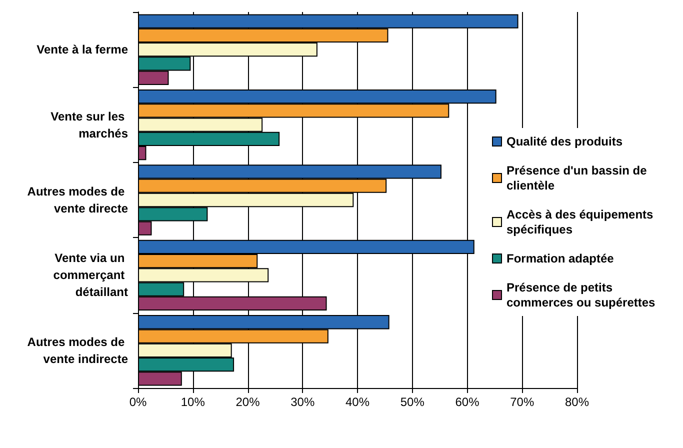 The image size is (683, 448). What do you see at coordinates (560, 259) in the screenshot?
I see `legend-label: Formation adaptée` at bounding box center [560, 259].